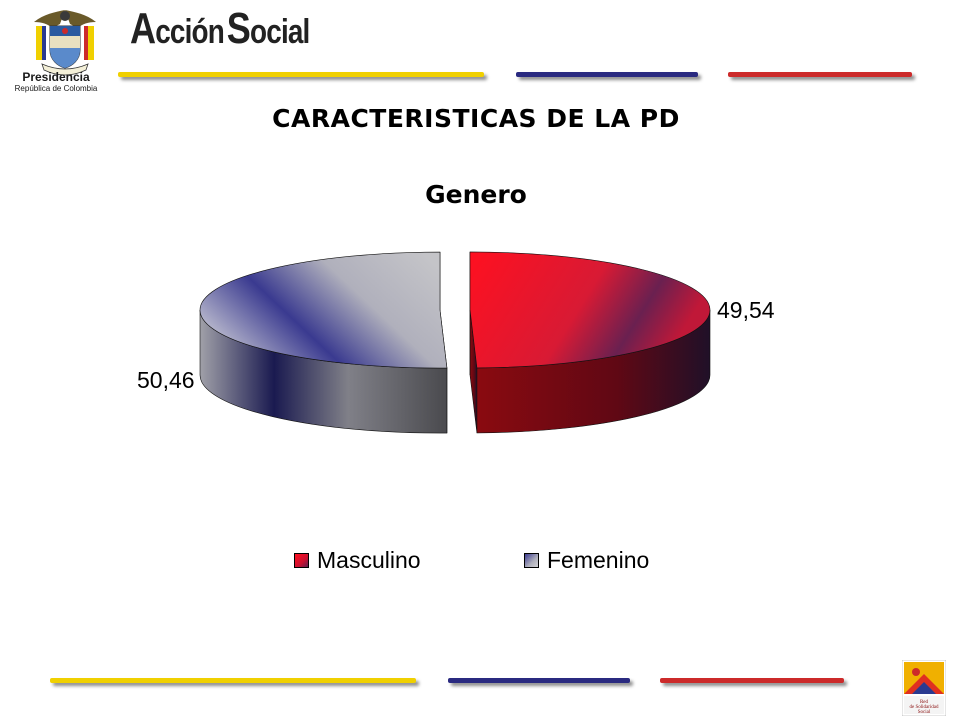  Describe the element at coordinates (301, 560) in the screenshot. I see `legend-swatch-masculino` at that location.